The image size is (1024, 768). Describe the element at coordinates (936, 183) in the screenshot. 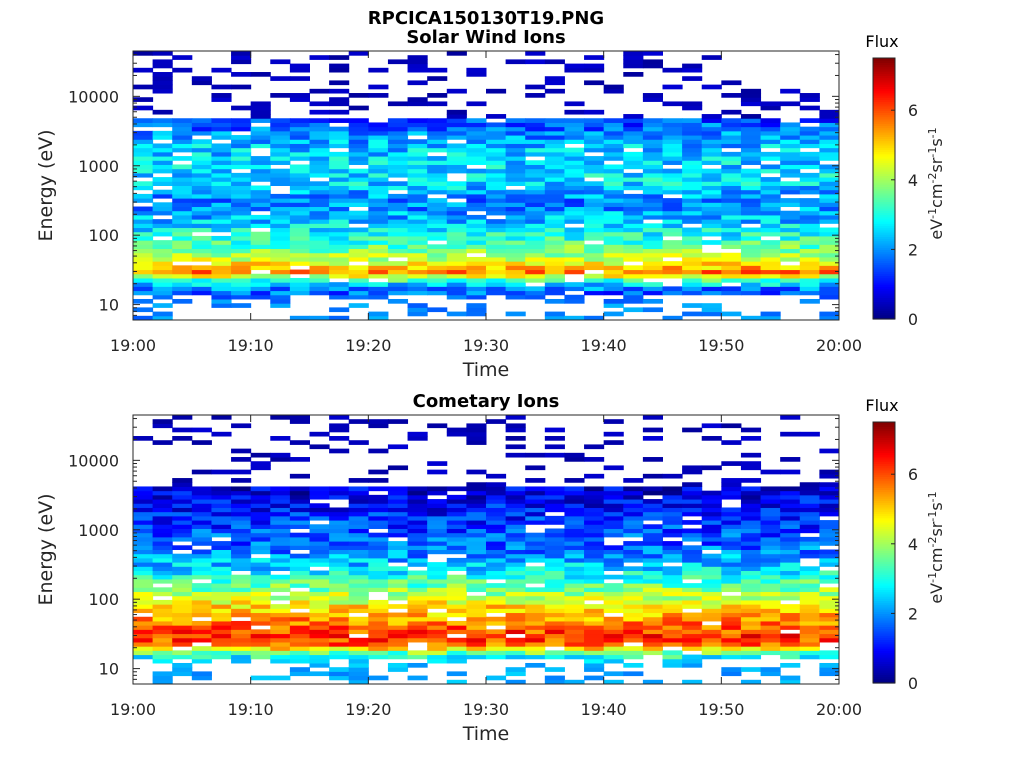

I see `colorbar-unit-label: eV-1cm-2sr-1s-1` at that location.